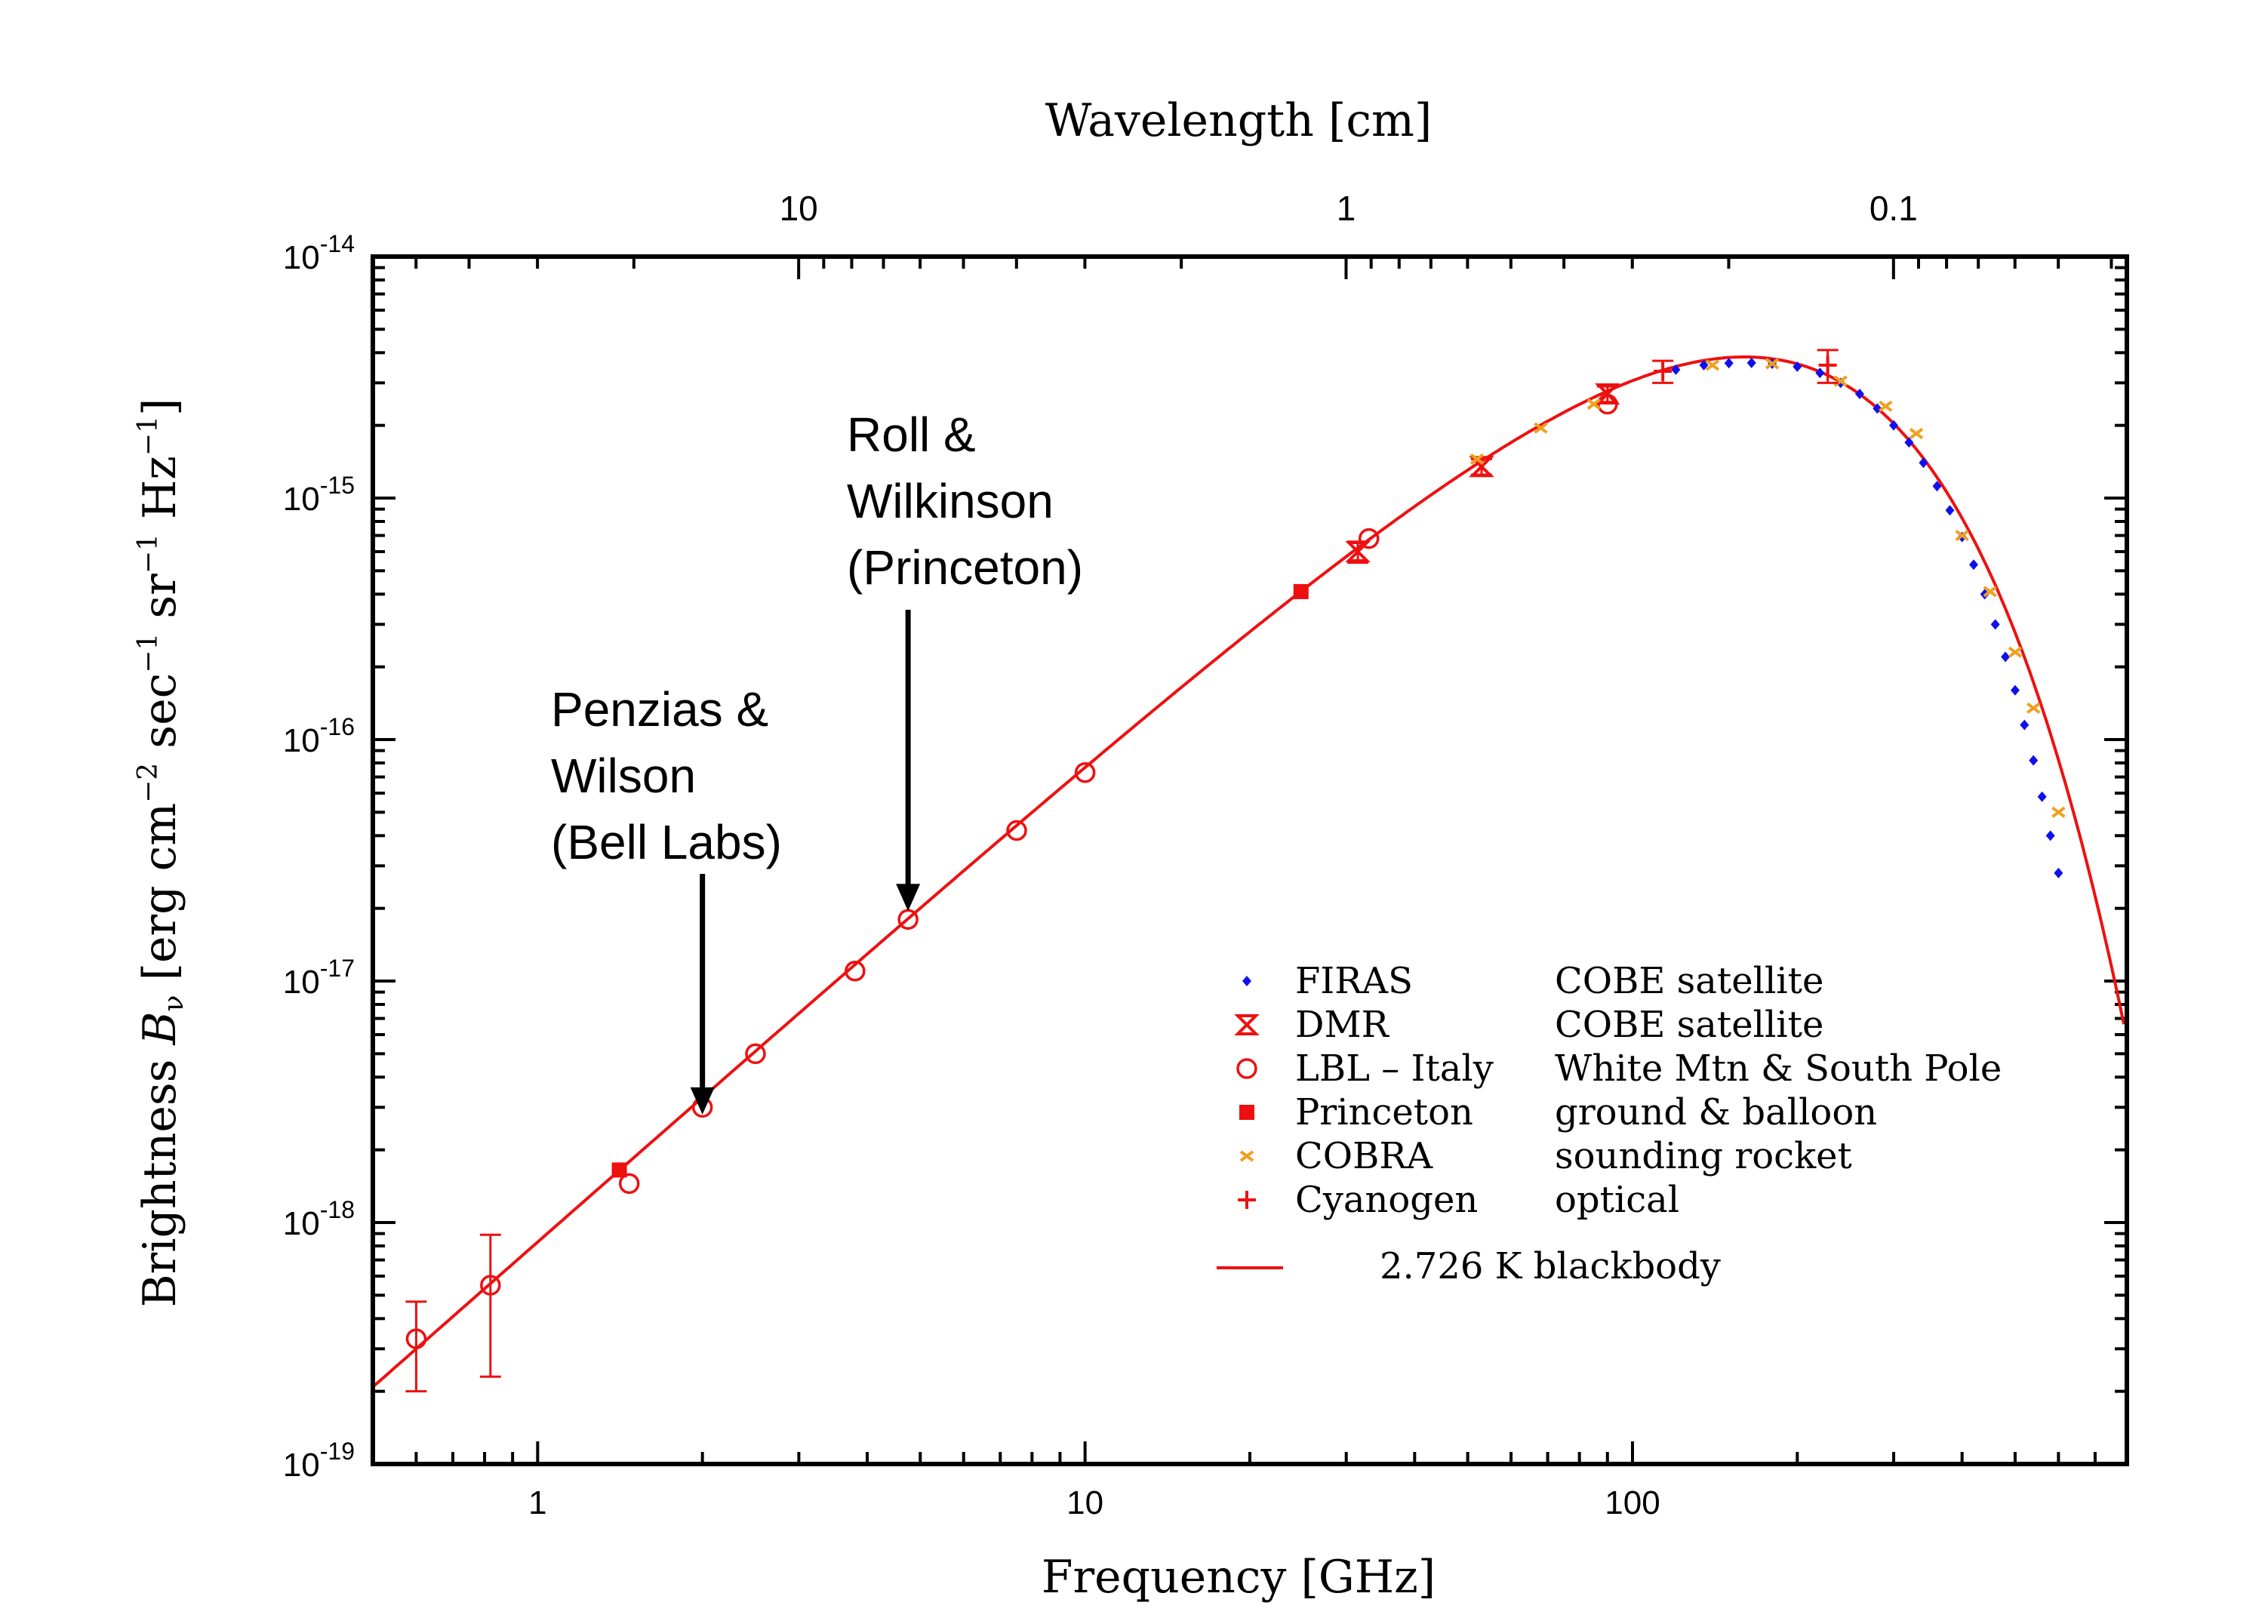 Image resolution: width=2268 pixels, height=1624 pixels. I want to click on legend-item: DMR COBE satellite, so click(1528, 1025).